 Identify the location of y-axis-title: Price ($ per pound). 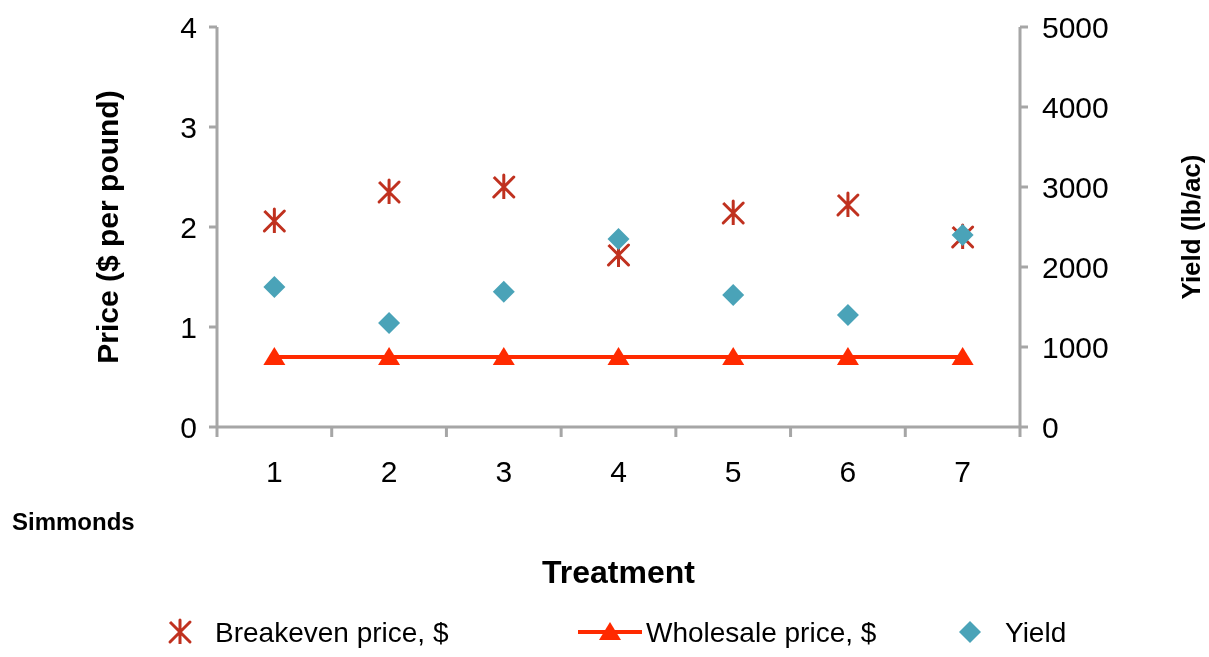
(107, 227).